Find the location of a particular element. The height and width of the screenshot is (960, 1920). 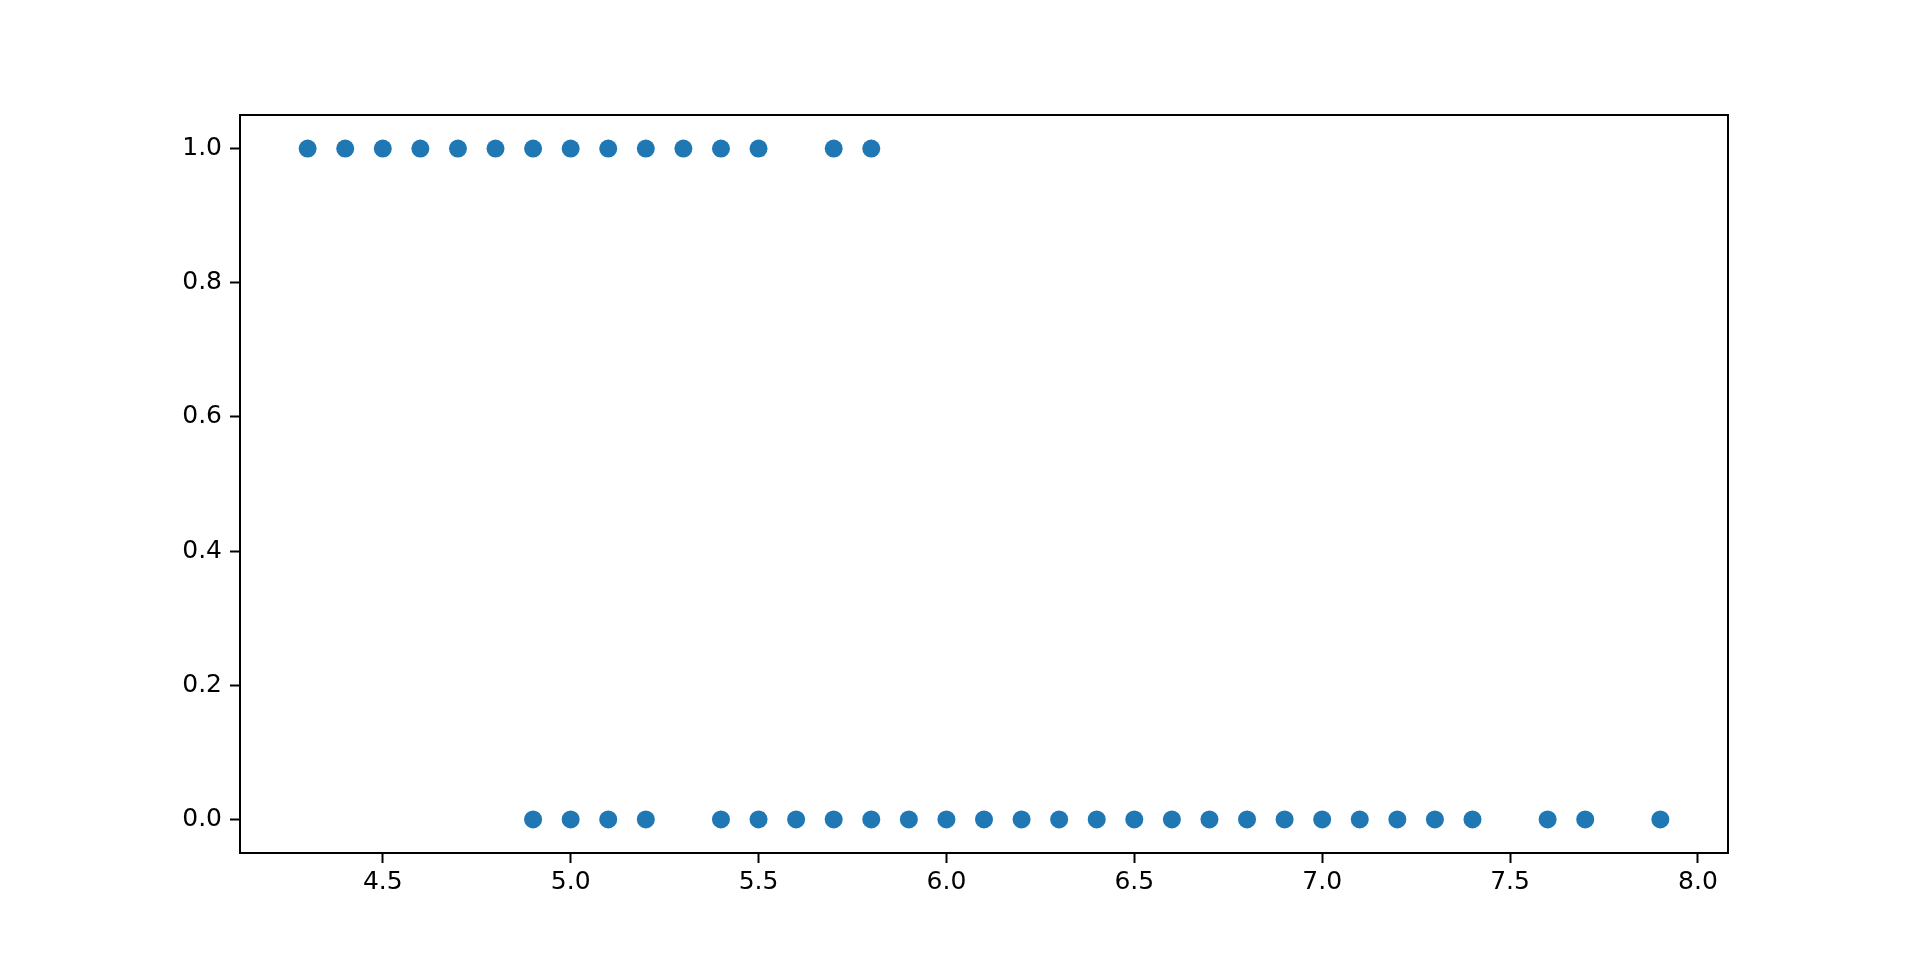

y-tick-label: 0.2 is located at coordinates (202, 683).